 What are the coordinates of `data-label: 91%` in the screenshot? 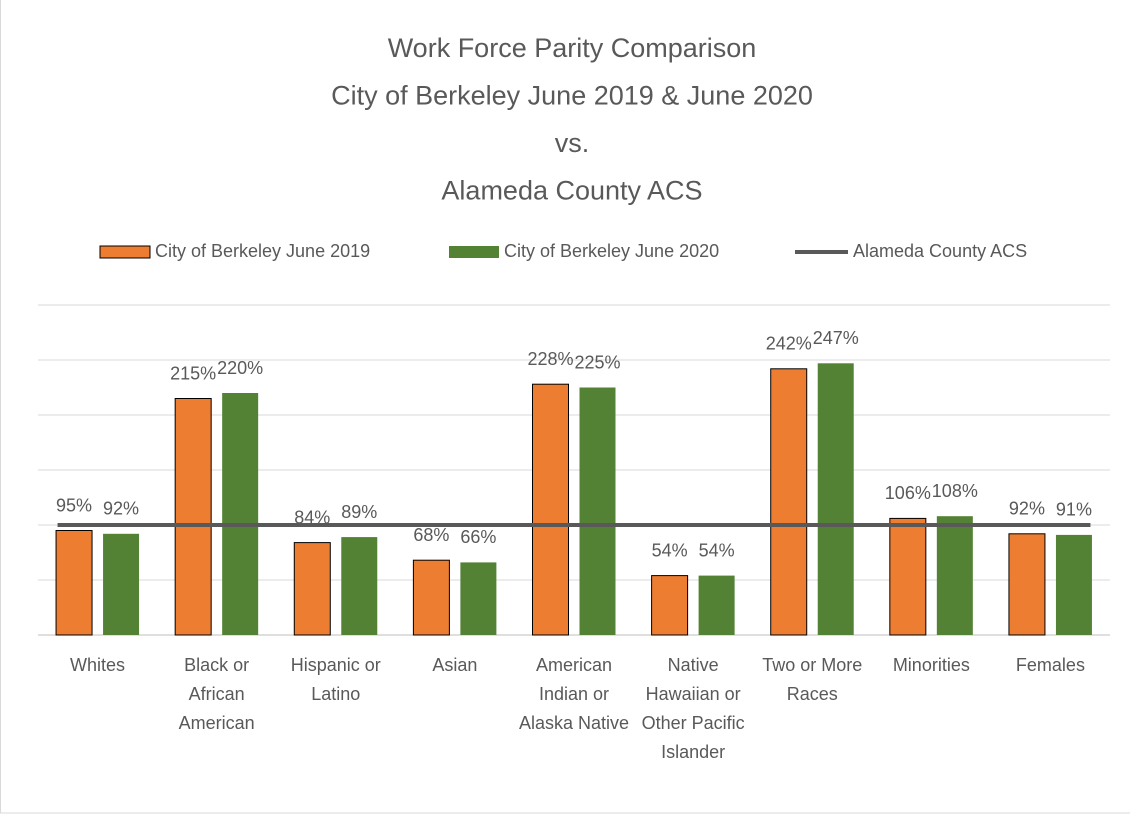 It's located at (1074, 510).